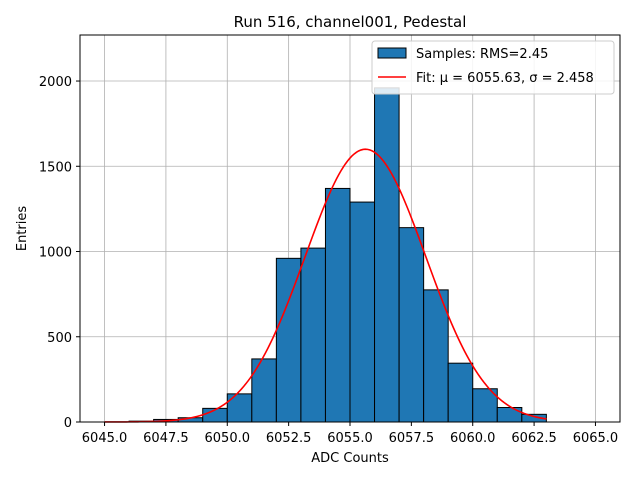 The width and height of the screenshot is (640, 480). I want to click on y-tick-label: 1500, so click(55, 167).